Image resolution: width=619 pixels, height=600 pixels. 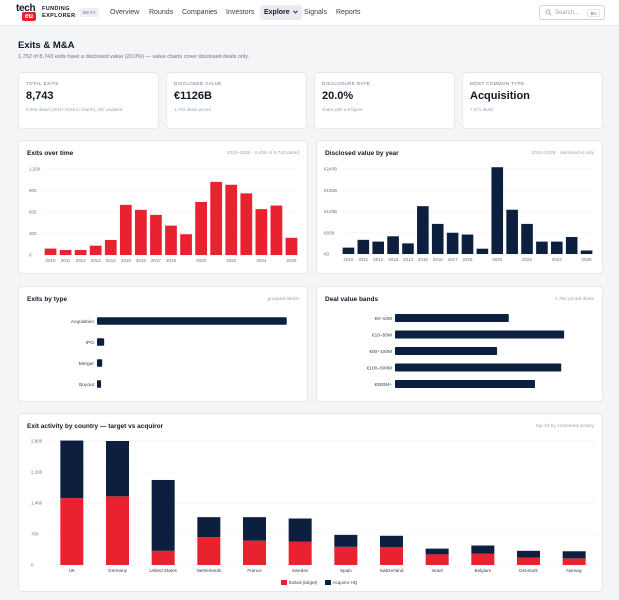 What do you see at coordinates (56, 9) in the screenshot?
I see `brand-line-1: FUNDING` at bounding box center [56, 9].